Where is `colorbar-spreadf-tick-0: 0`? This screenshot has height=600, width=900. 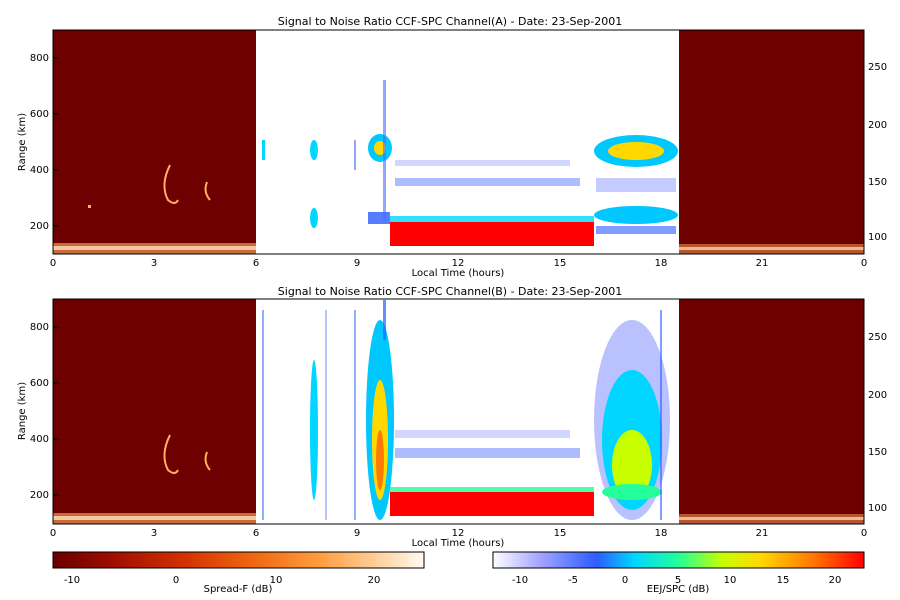
colorbar-spreadf-tick-0: 0 is located at coordinates (176, 580).